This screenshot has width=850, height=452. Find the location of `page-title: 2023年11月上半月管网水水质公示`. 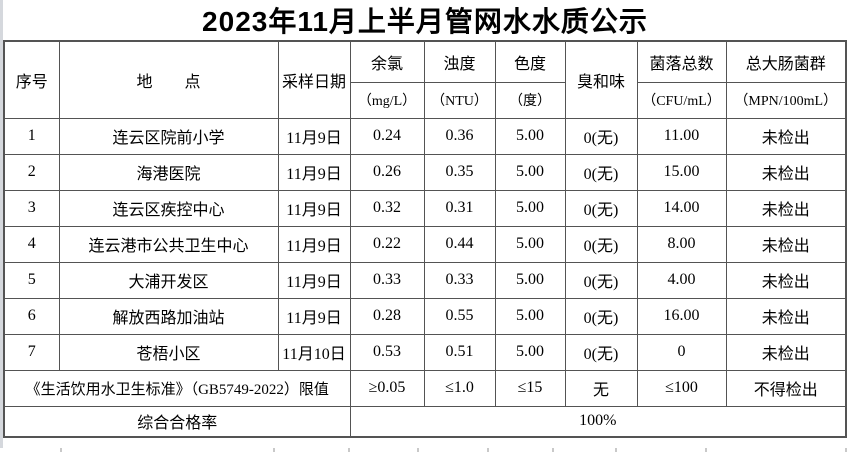

page-title: 2023年11月上半月管网水水质公示 is located at coordinates (425, 21).